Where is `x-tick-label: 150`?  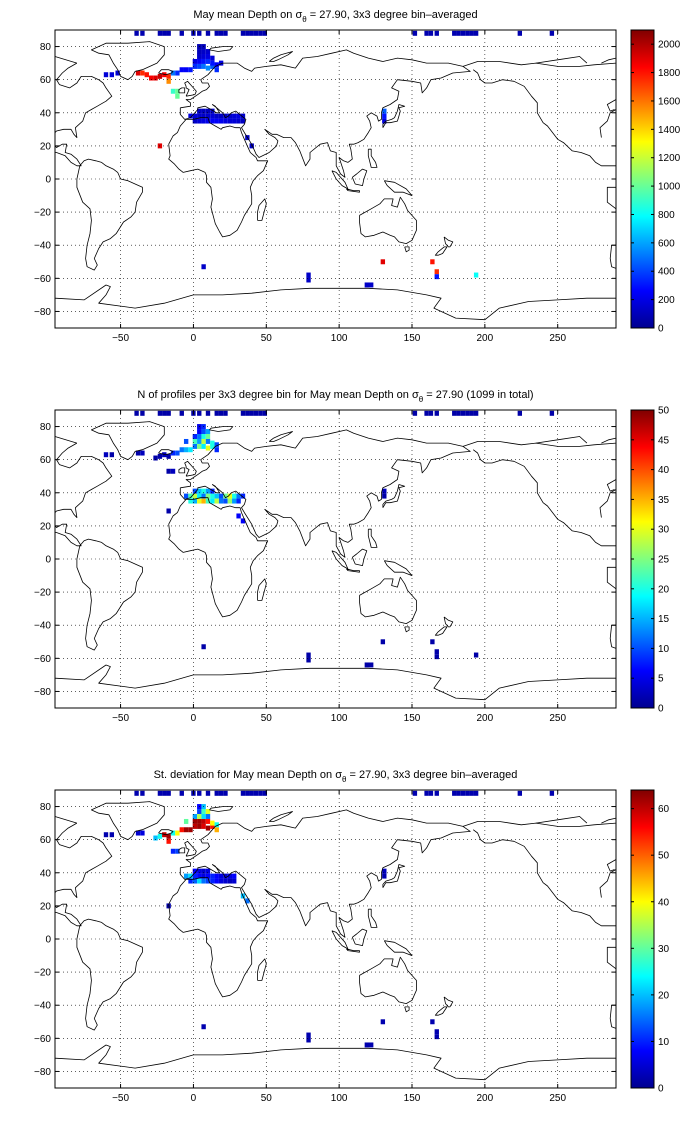
x-tick-label: 150 is located at coordinates (412, 718).